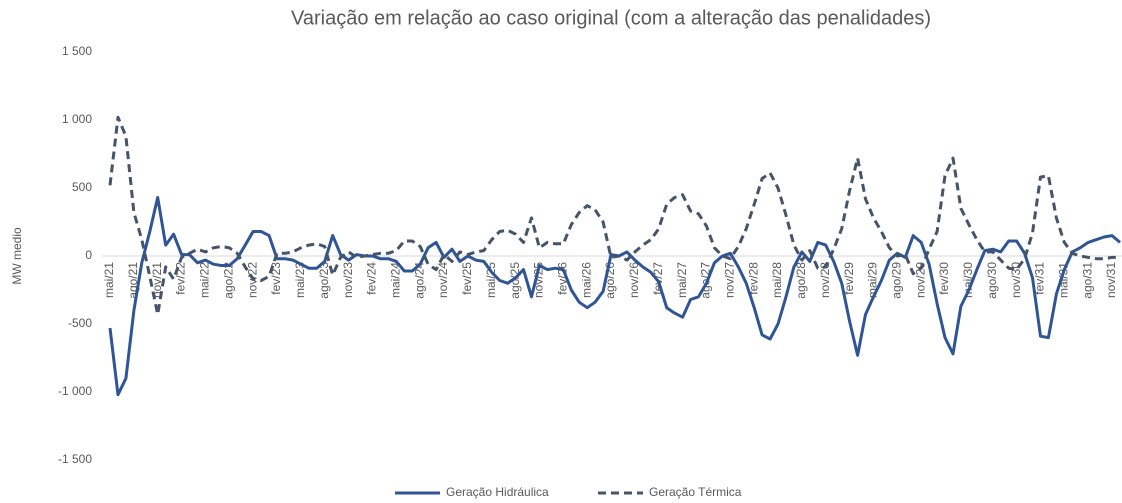 The image size is (1122, 503). Describe the element at coordinates (586, 280) in the screenshot. I see `x-tick-label: mai/26` at that location.